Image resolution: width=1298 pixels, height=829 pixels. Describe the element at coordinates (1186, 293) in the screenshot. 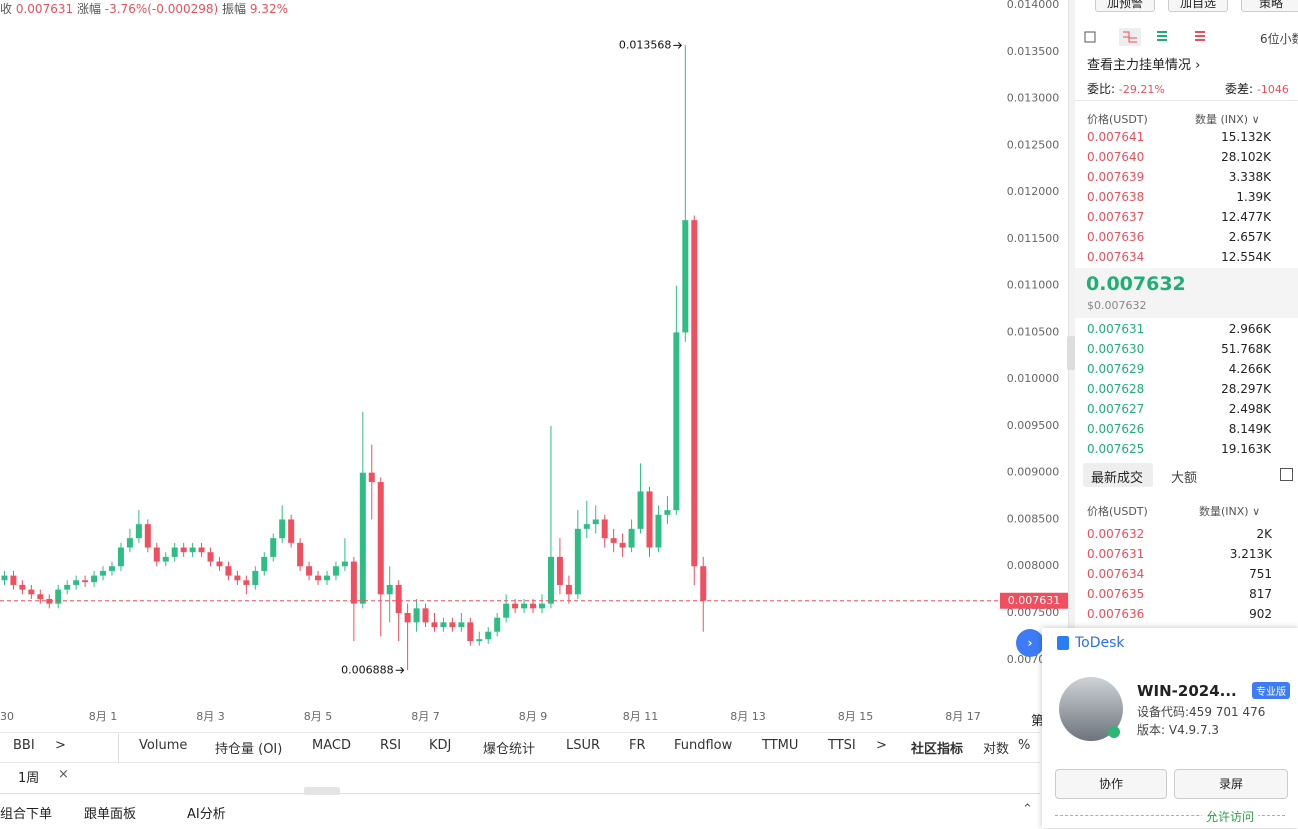

I see `last-price-box` at that location.